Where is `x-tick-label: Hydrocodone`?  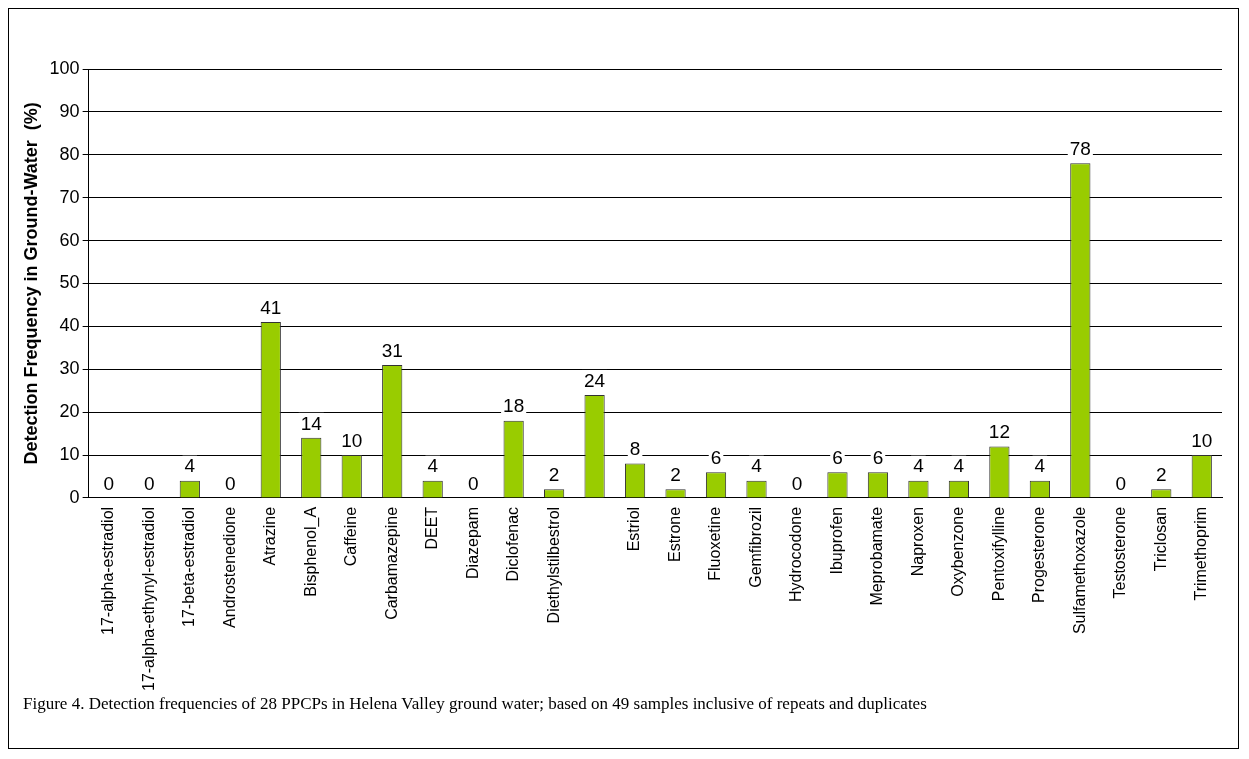
x-tick-label: Hydrocodone is located at coordinates (796, 554).